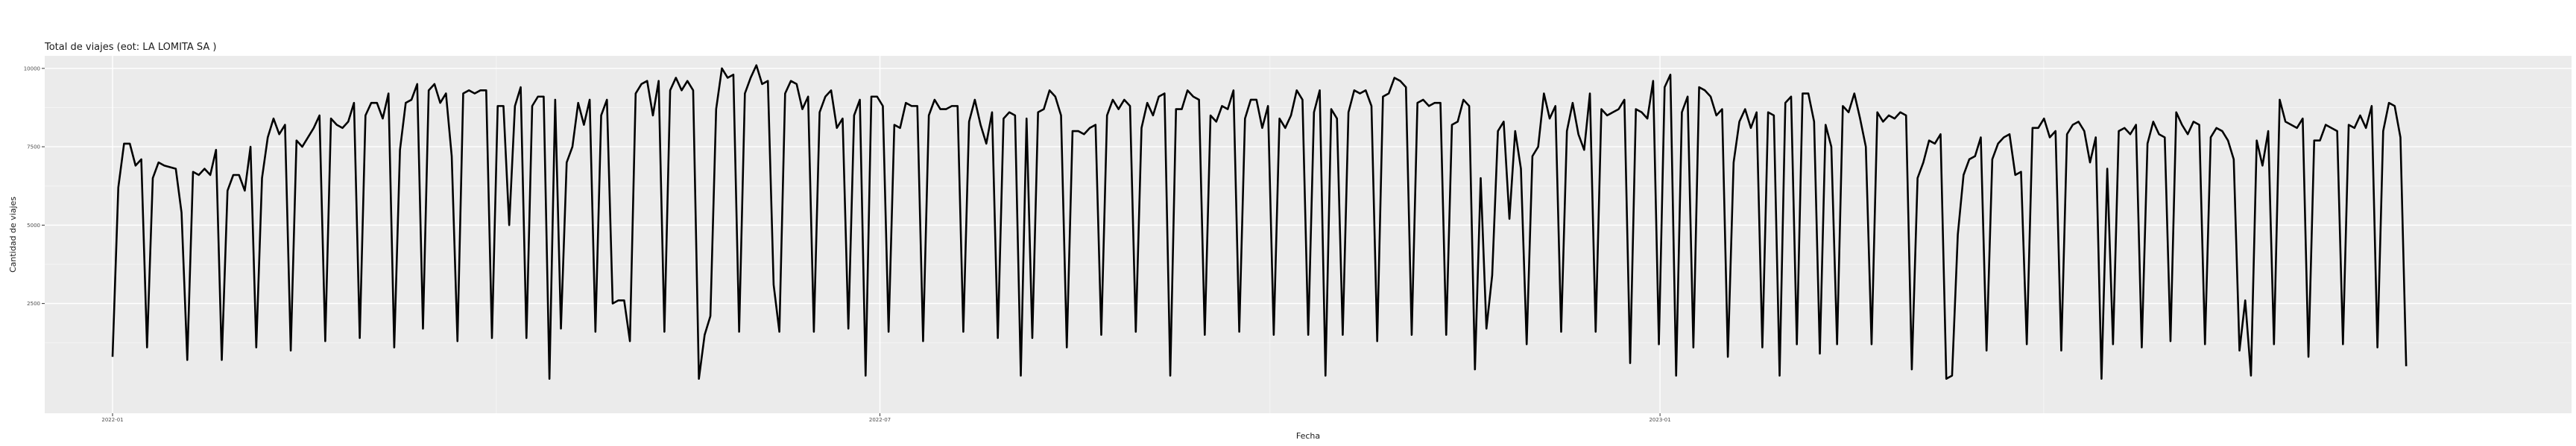 The width and height of the screenshot is (2576, 446). I want to click on y-tick-label: 10000, so click(32, 68).